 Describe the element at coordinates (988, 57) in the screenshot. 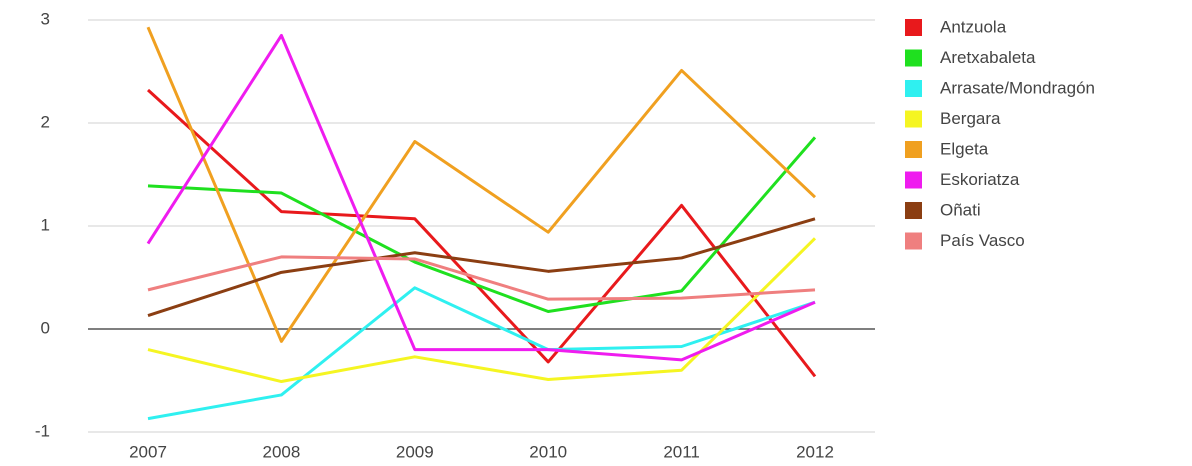

I see `legend-label: Aretxabaleta` at that location.